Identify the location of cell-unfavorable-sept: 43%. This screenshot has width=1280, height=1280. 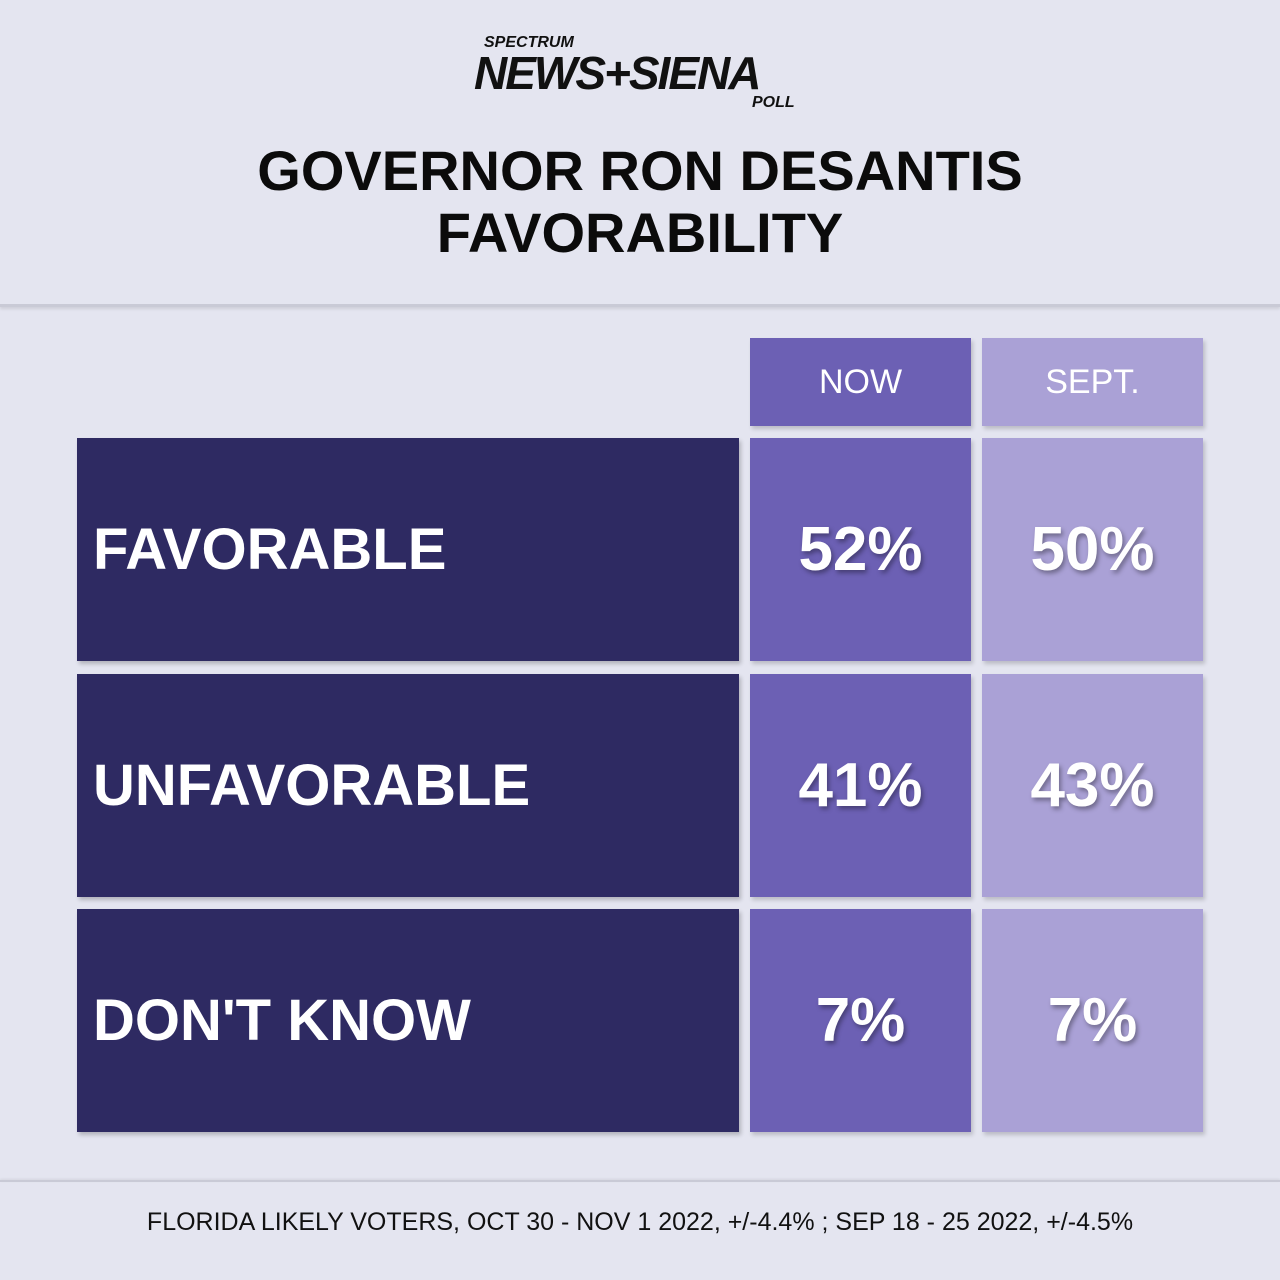
(1092, 785).